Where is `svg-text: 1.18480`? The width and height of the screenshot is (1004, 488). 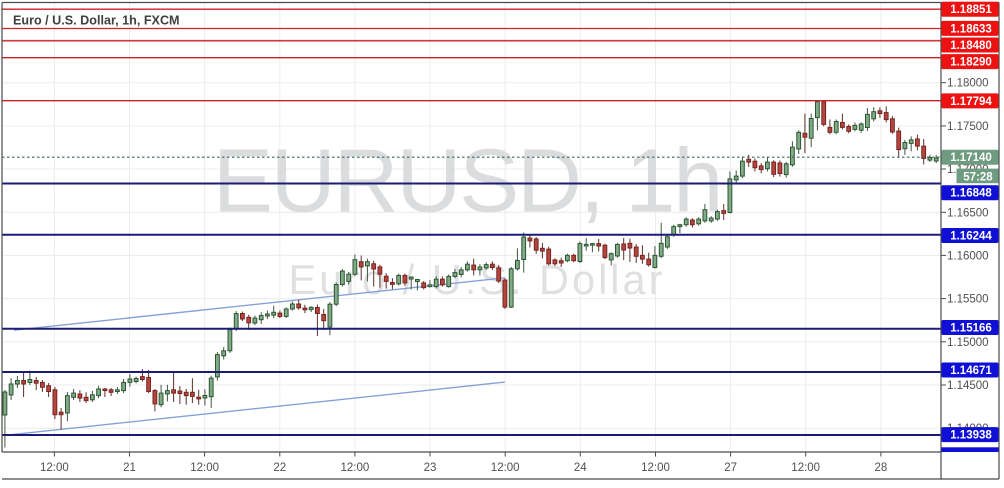
svg-text: 1.18480 is located at coordinates (971, 46).